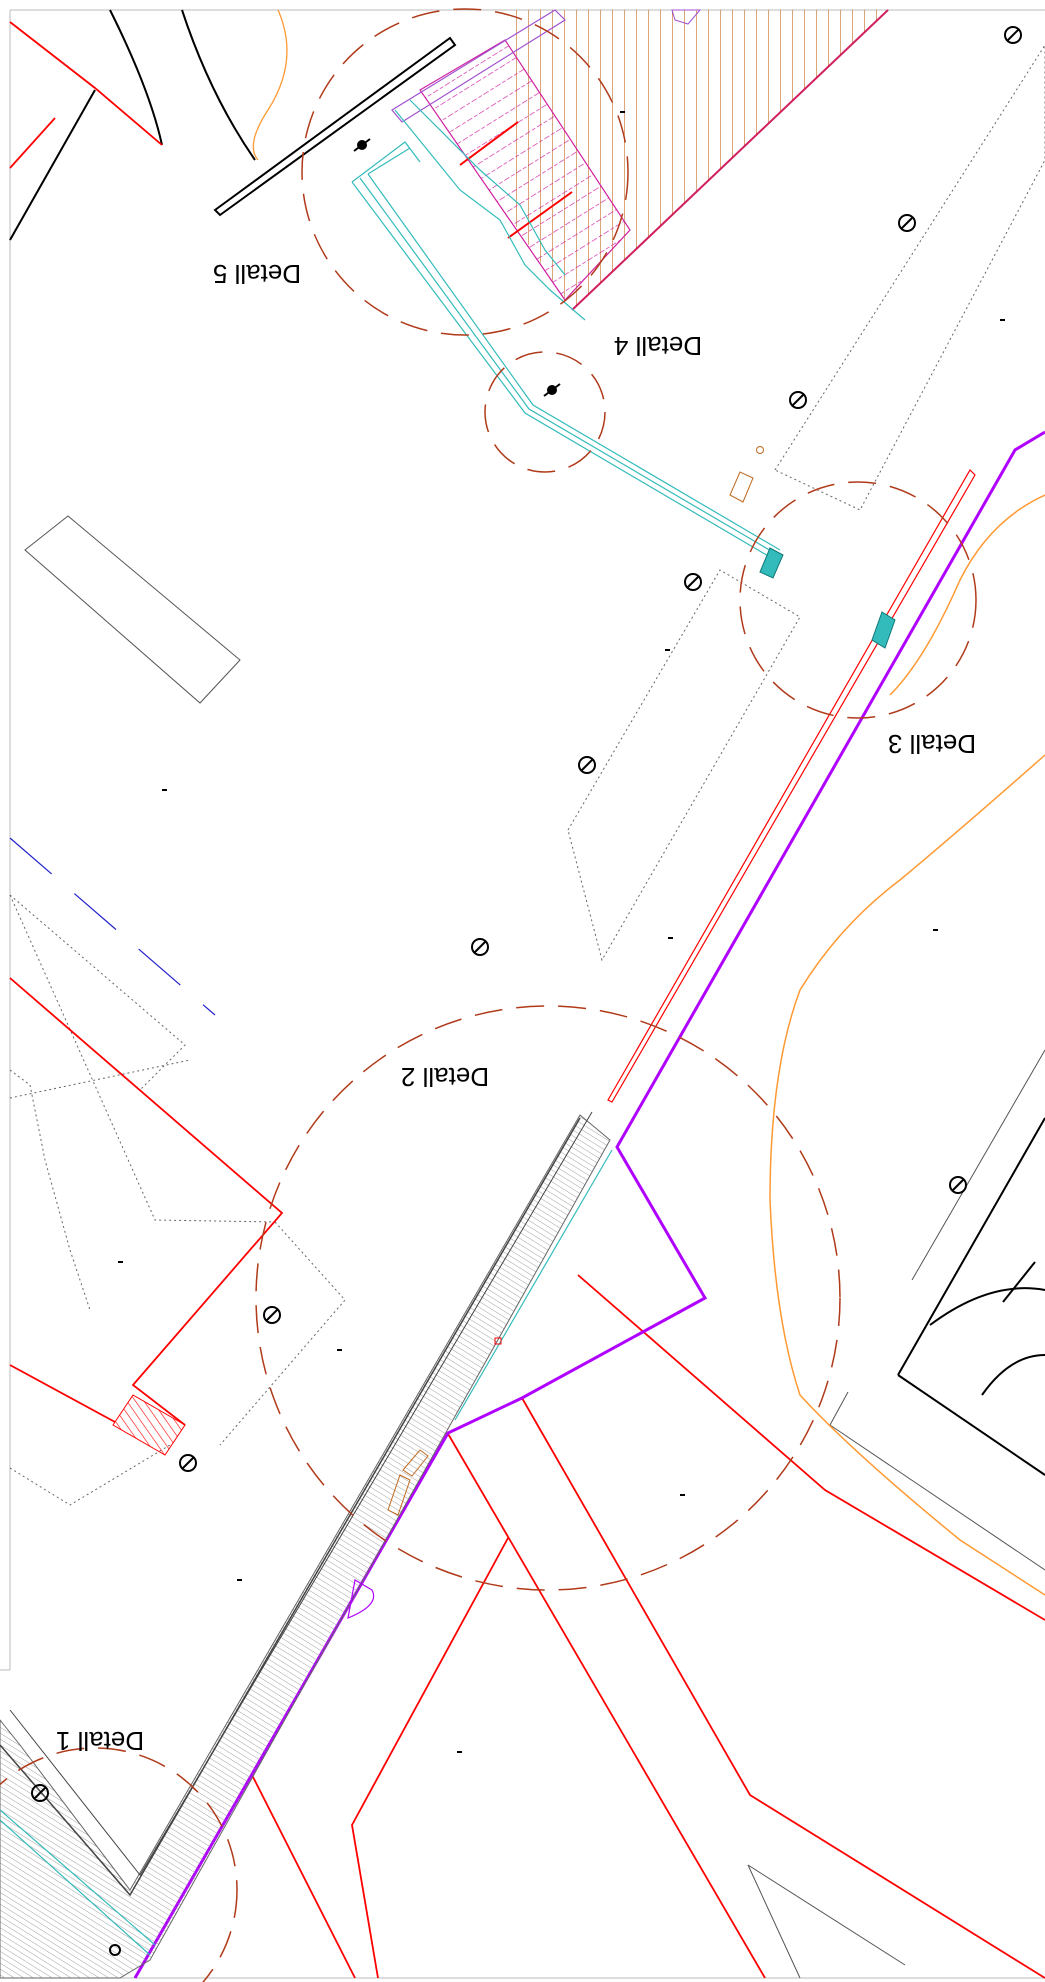 The image size is (1045, 1982). I want to click on detail-4-circle, so click(545, 412).